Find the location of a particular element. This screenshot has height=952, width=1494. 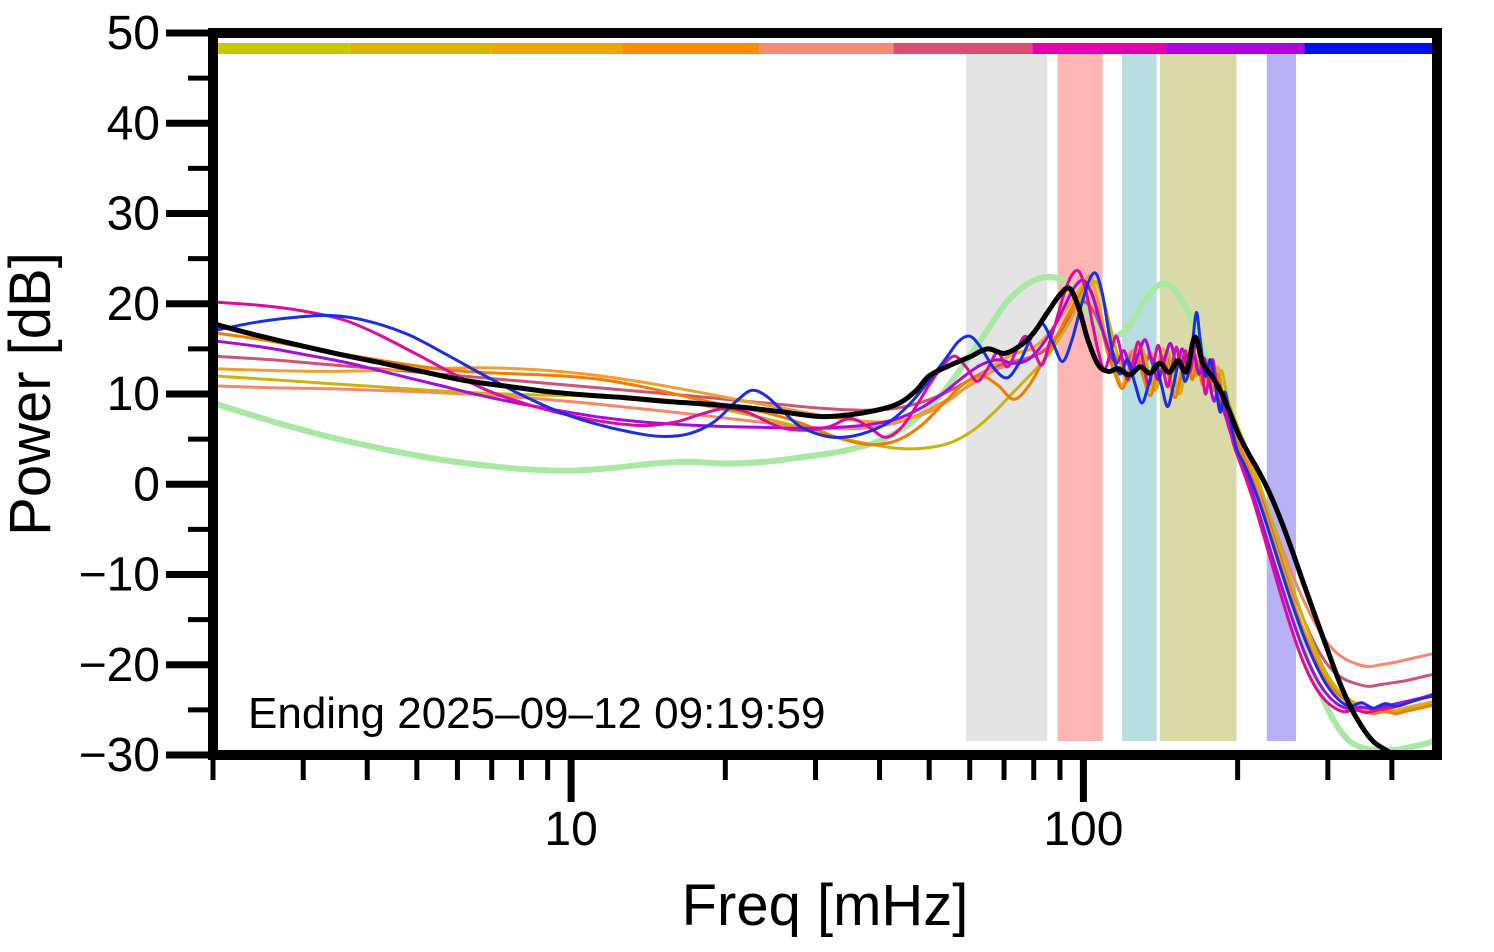

shaded-band-red is located at coordinates (1080, 397).